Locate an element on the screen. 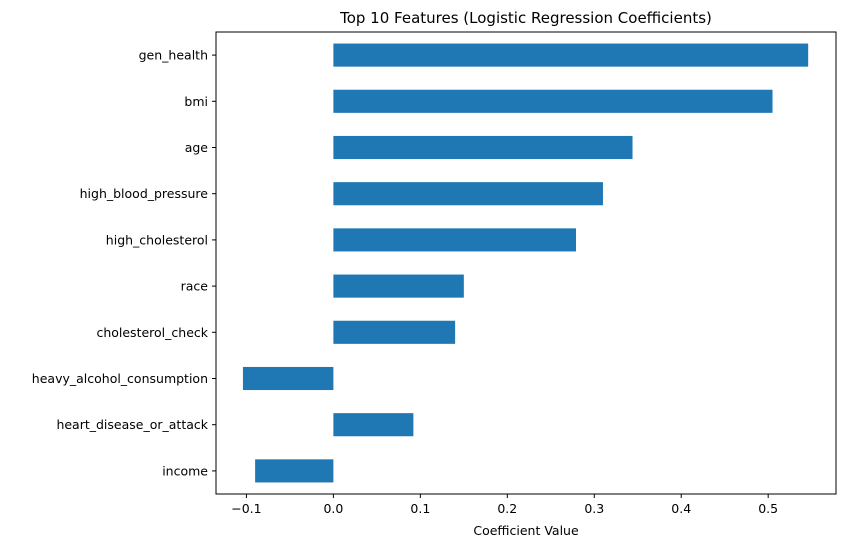  bar-heart-disease-or-attack is located at coordinates (373, 425).